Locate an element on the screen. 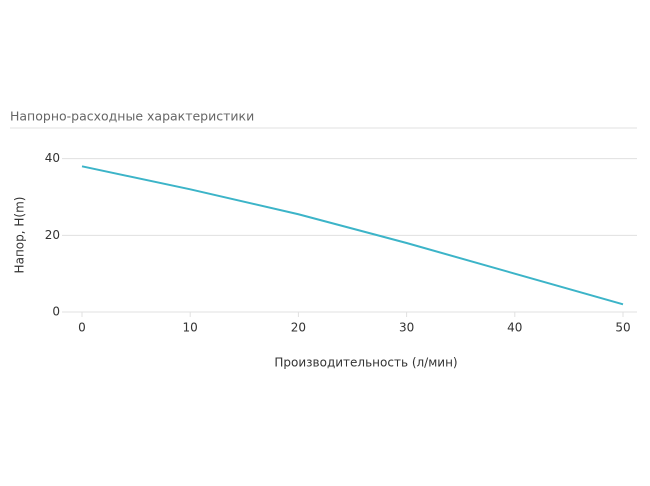 Image resolution: width=650 pixels, height=486 pixels. x-tick-label: 20 is located at coordinates (298, 328).